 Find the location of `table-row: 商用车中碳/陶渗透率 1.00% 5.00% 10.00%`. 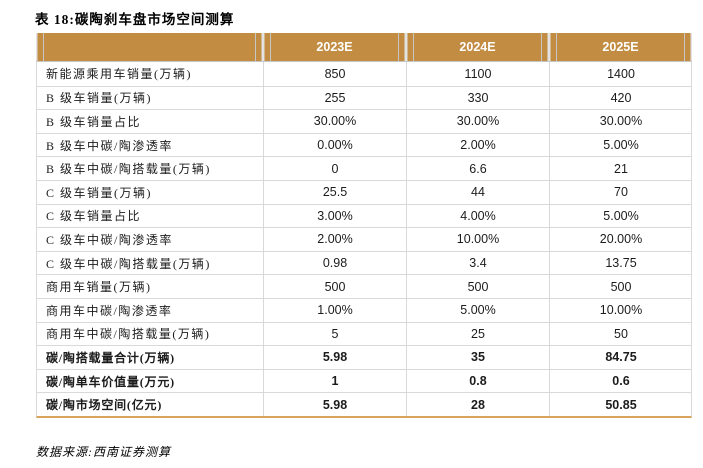

table-row: 商用车中碳/陶渗透率 1.00% 5.00% 10.00% is located at coordinates (364, 309).